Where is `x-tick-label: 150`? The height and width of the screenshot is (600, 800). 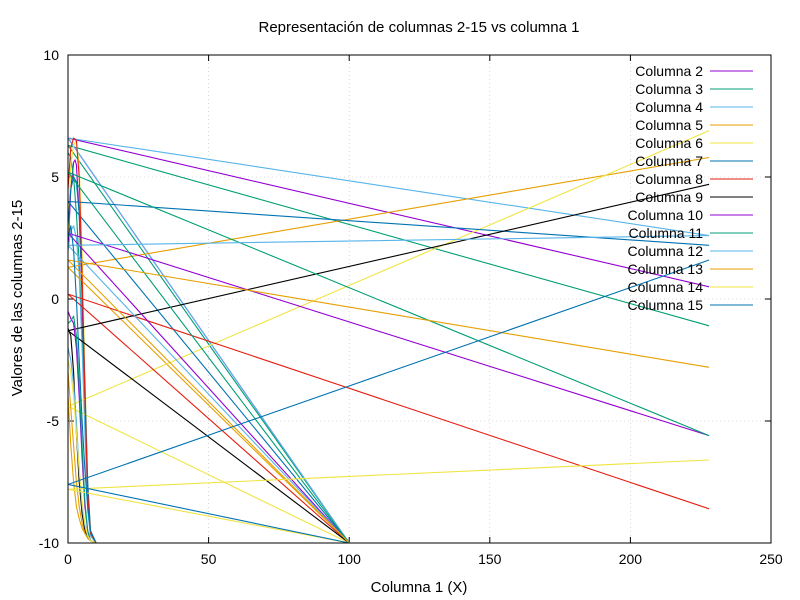 x-tick-label: 150 is located at coordinates (490, 559).